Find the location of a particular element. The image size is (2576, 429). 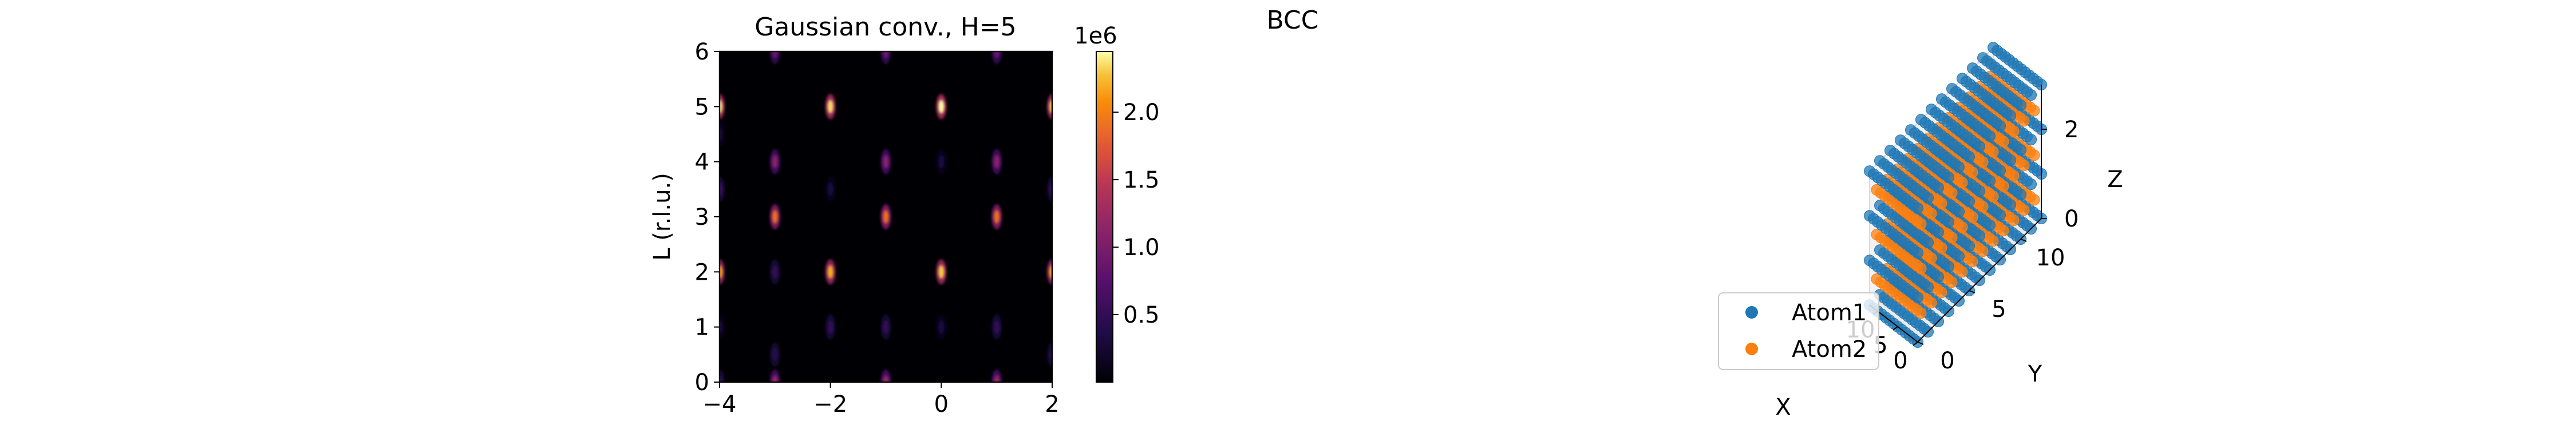

heatmap-y-tick-label: 0 is located at coordinates (702, 383).